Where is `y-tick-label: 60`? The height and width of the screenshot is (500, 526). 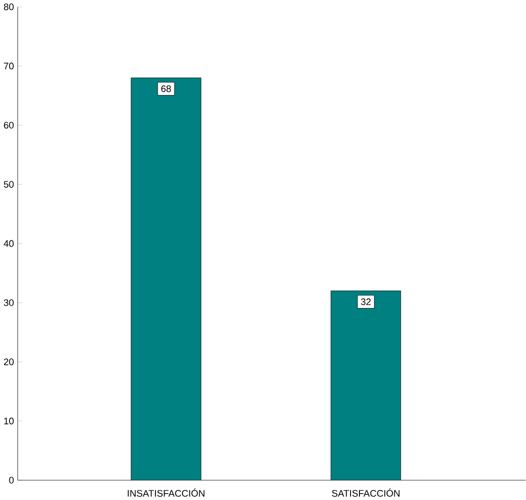
y-tick-label: 60 is located at coordinates (9, 125).